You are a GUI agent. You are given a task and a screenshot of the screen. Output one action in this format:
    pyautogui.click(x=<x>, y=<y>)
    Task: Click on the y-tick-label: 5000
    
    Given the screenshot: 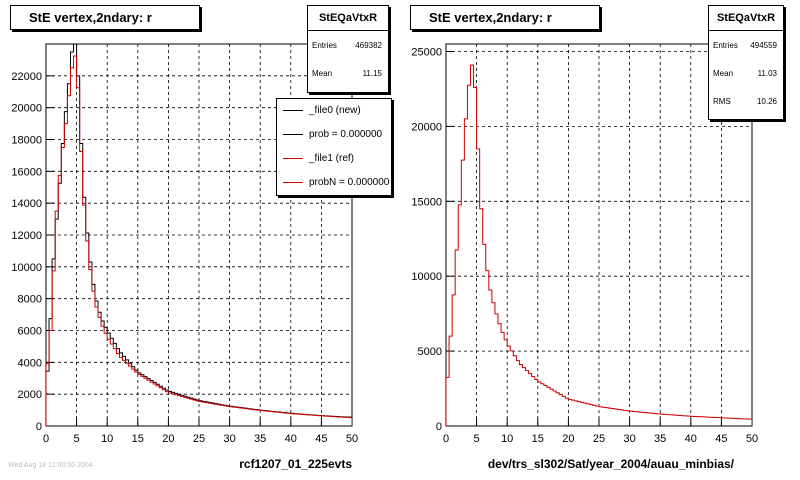 What is the action you would take?
    pyautogui.click(x=430, y=352)
    